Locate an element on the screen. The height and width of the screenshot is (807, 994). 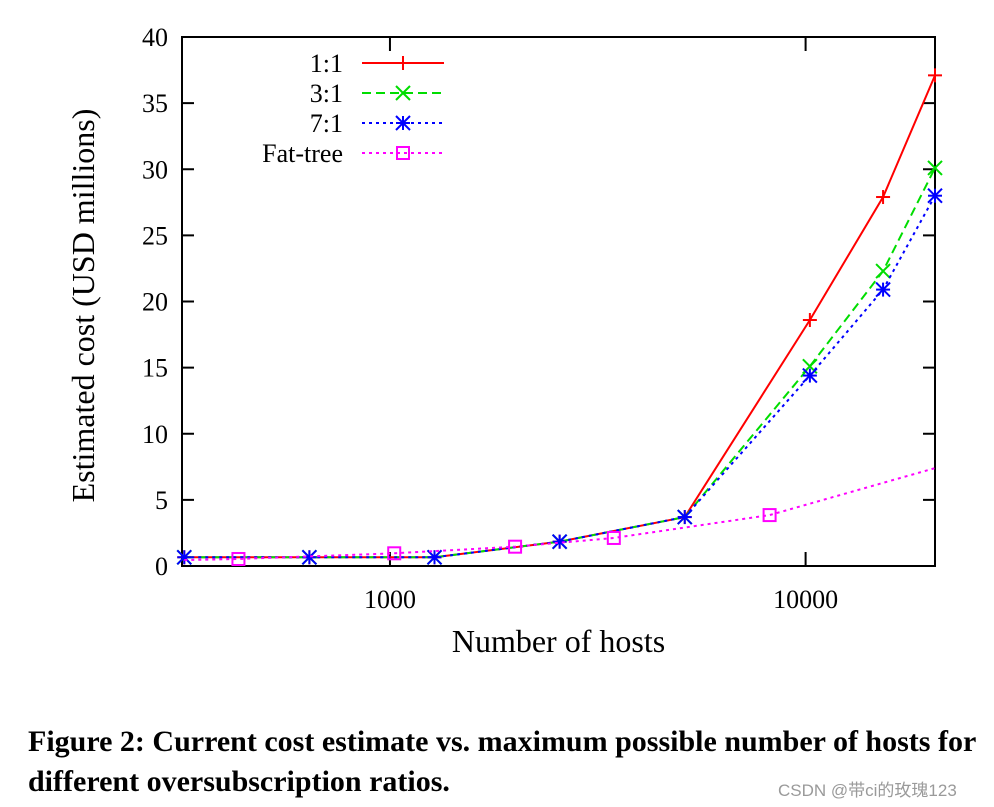
legend-label: 3:1 is located at coordinates (326, 93).